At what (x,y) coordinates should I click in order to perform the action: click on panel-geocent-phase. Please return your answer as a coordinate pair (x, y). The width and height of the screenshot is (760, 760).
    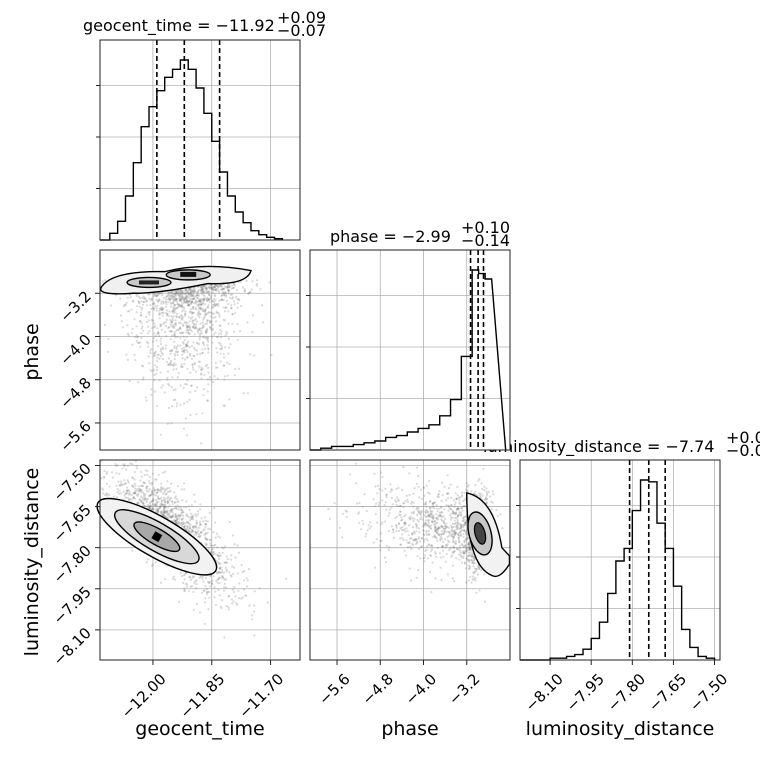
    Looking at the image, I should click on (200, 350).